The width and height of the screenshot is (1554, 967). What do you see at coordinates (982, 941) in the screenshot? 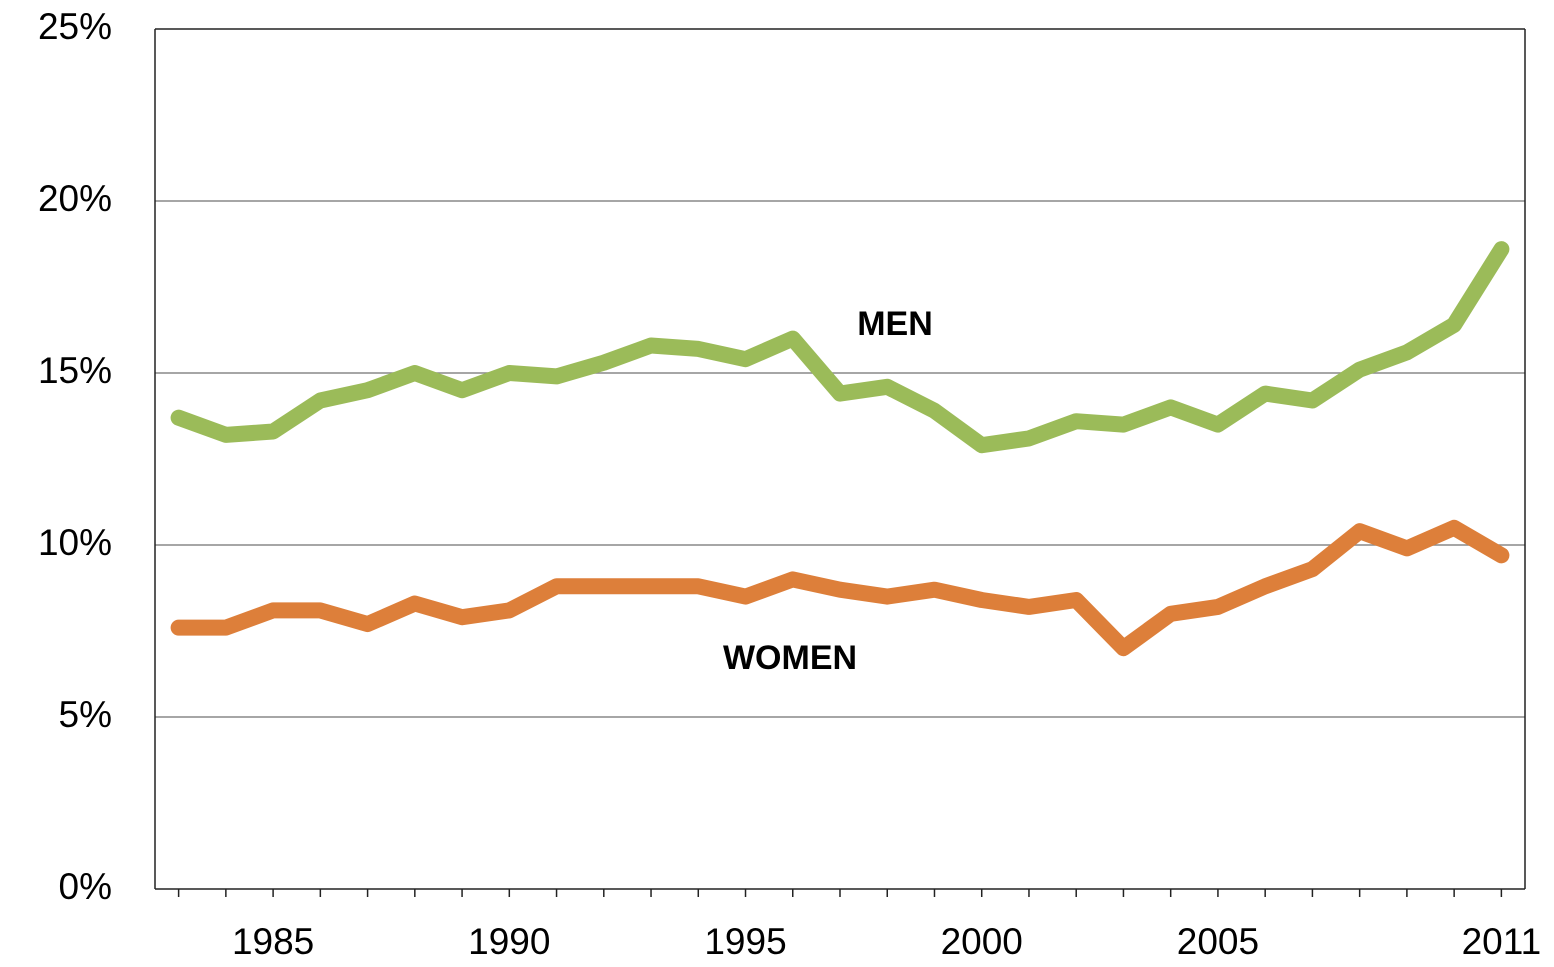
I see `x-tick-label: 2000` at bounding box center [982, 941].